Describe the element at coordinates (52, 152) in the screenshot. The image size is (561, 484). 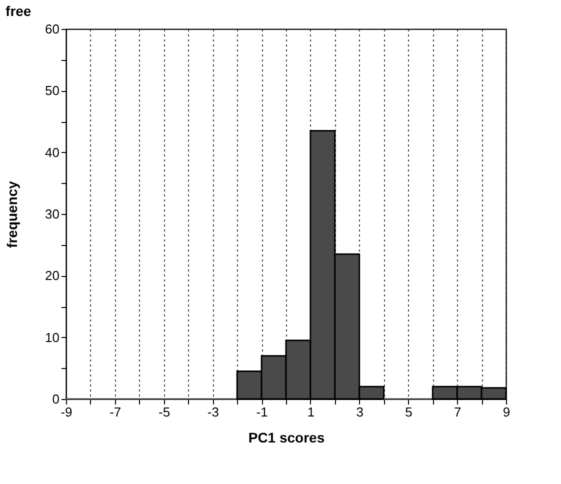
I see `y-tick-label: 40` at that location.